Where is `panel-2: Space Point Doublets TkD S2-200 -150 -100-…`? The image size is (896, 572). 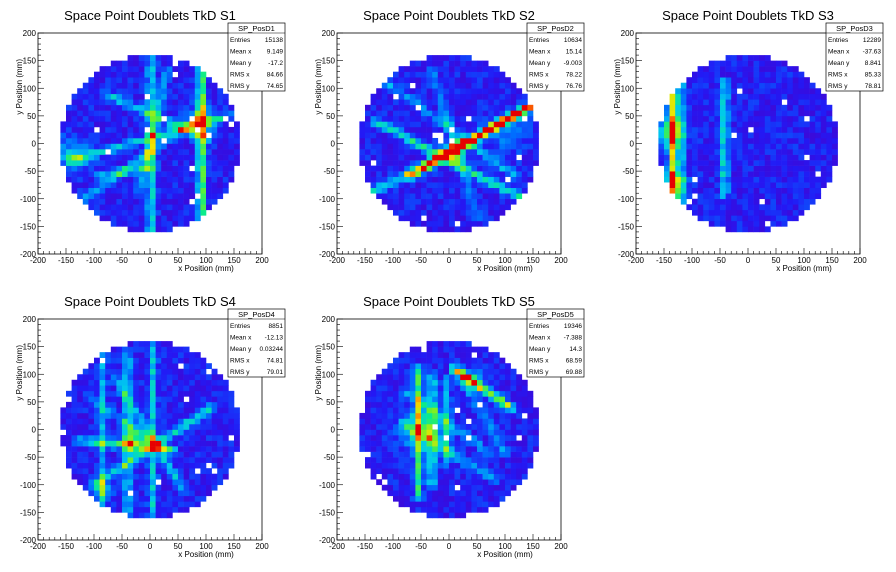
panel-2: Space Point Doublets TkD S2-200 -150 -100-… is located at coordinates (449, 140).